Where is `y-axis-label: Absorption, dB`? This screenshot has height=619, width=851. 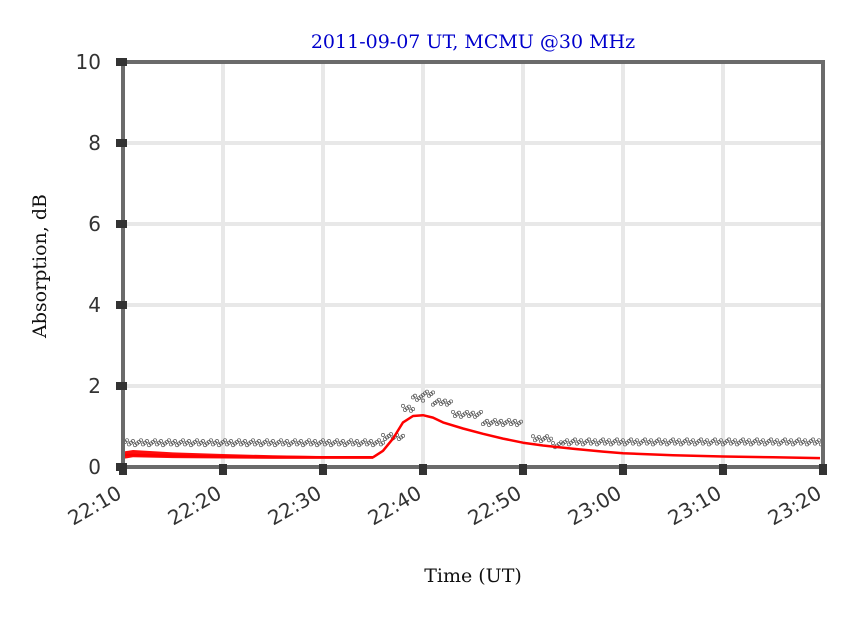 y-axis-label: Absorption, dB is located at coordinates (40, 266).